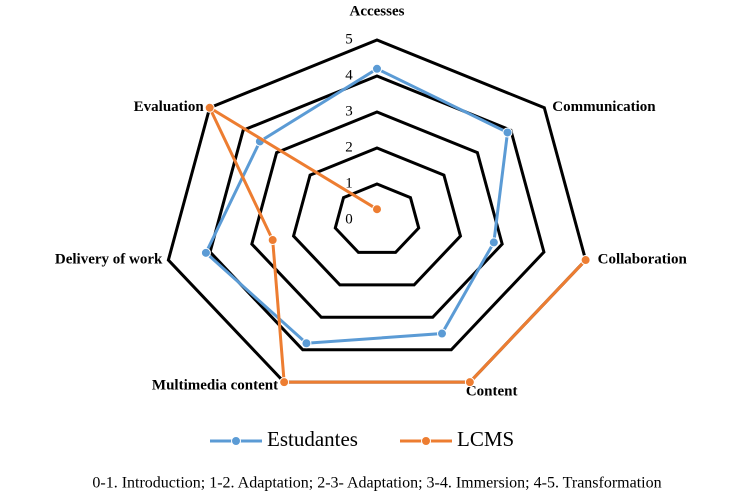  I want to click on legend-label: LCMS, so click(485, 439).